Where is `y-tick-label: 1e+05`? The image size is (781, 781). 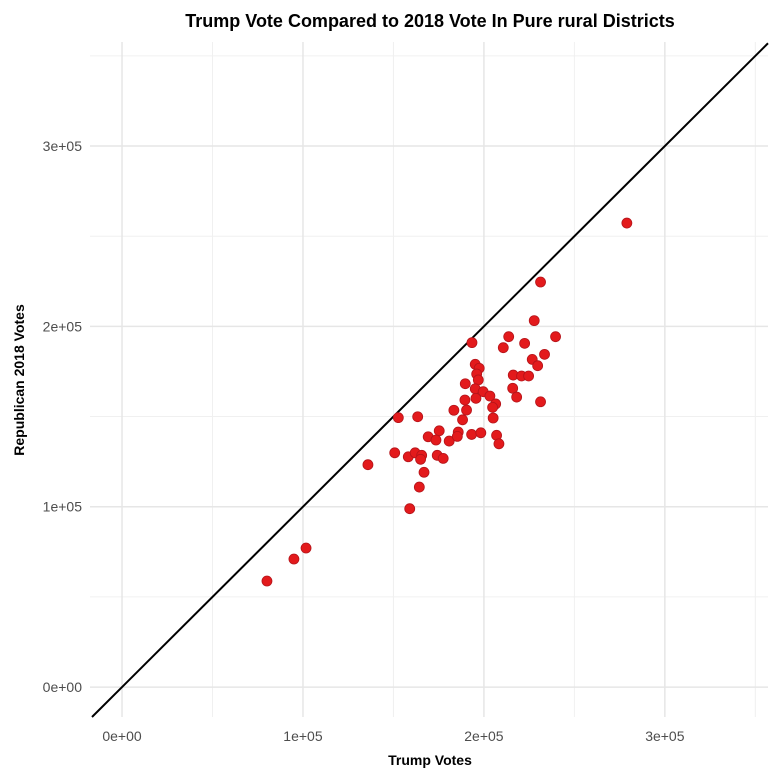
y-tick-label: 1e+05 is located at coordinates (63, 507).